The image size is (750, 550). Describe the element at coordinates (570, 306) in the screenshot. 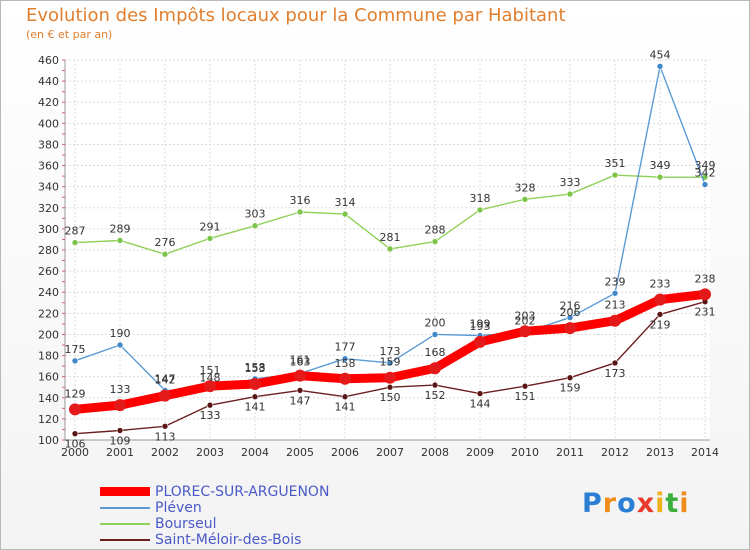

I see `data-label: 216` at that location.